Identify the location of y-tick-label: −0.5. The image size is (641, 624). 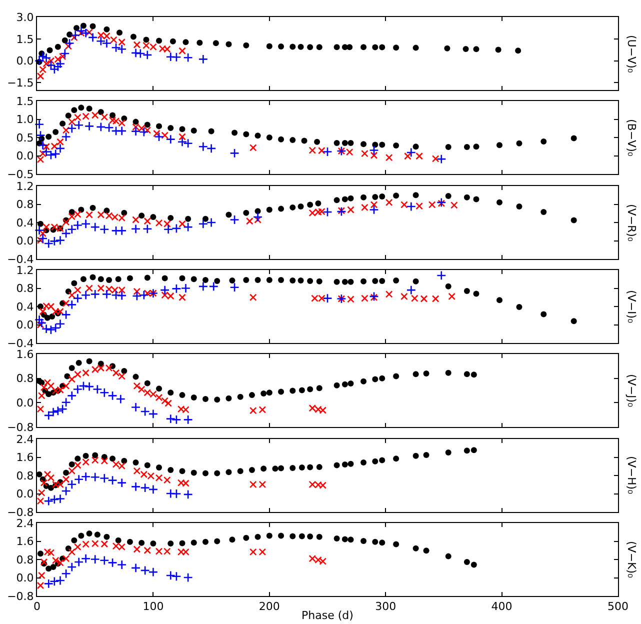
(20, 175).